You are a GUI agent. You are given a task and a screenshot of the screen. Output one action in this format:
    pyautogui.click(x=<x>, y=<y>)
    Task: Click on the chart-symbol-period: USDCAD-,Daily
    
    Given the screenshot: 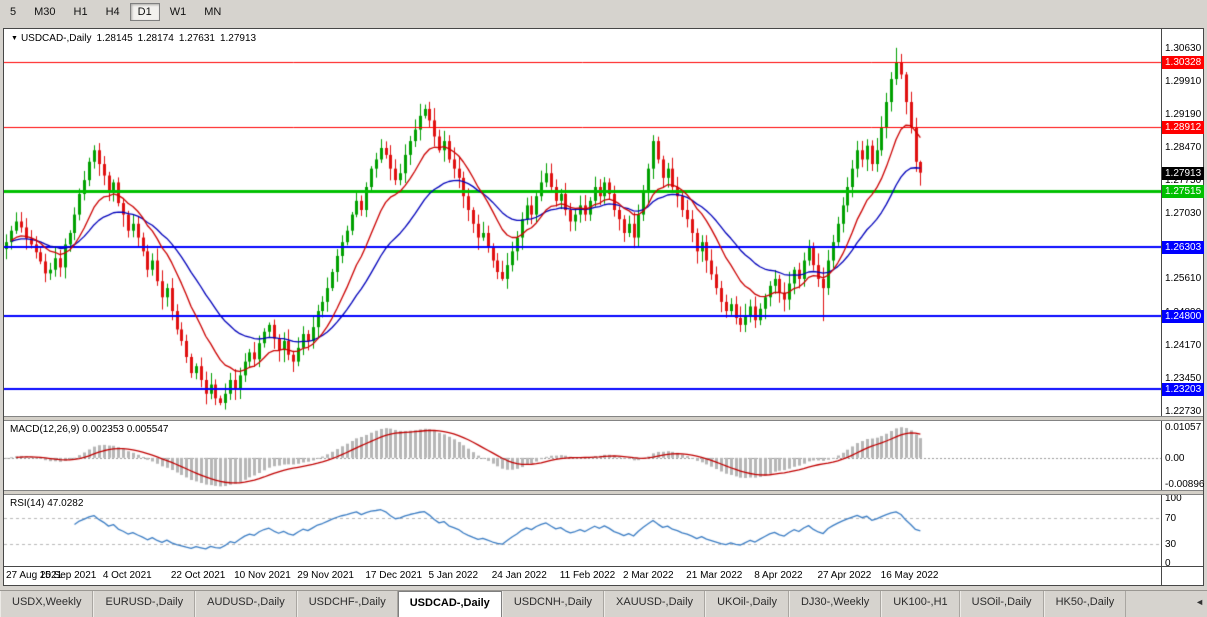 What is the action you would take?
    pyautogui.click(x=56, y=38)
    